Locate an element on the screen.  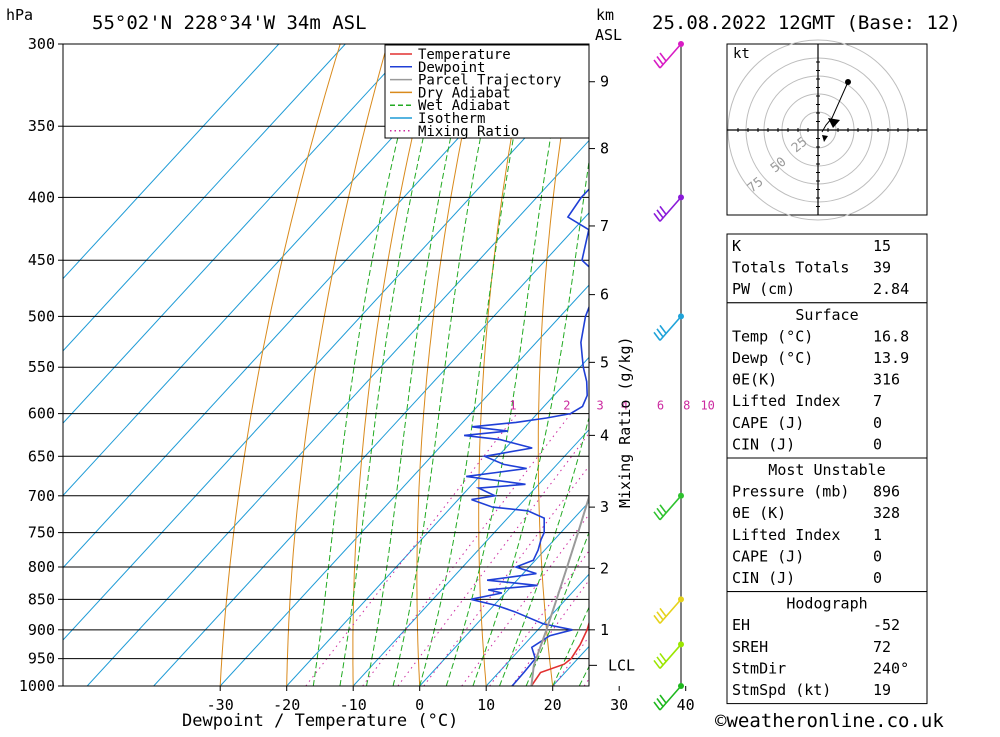
most-unstable-label: Lifted Index is located at coordinates (786, 535).